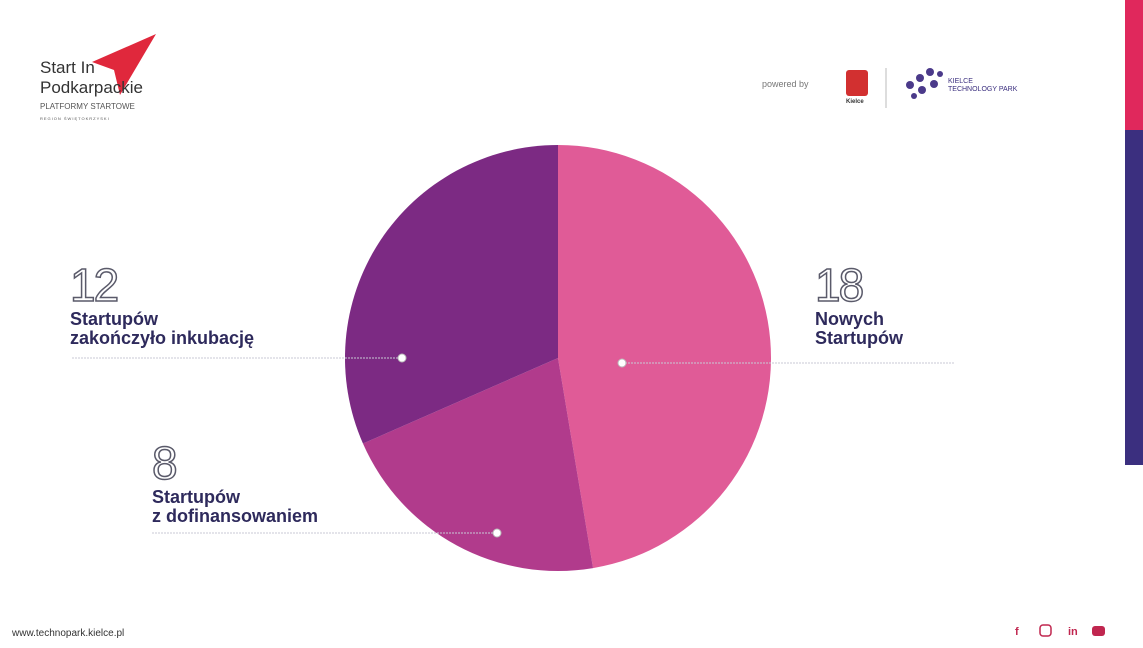 The height and width of the screenshot is (648, 1143). I want to click on svg-text: in, so click(1073, 632).